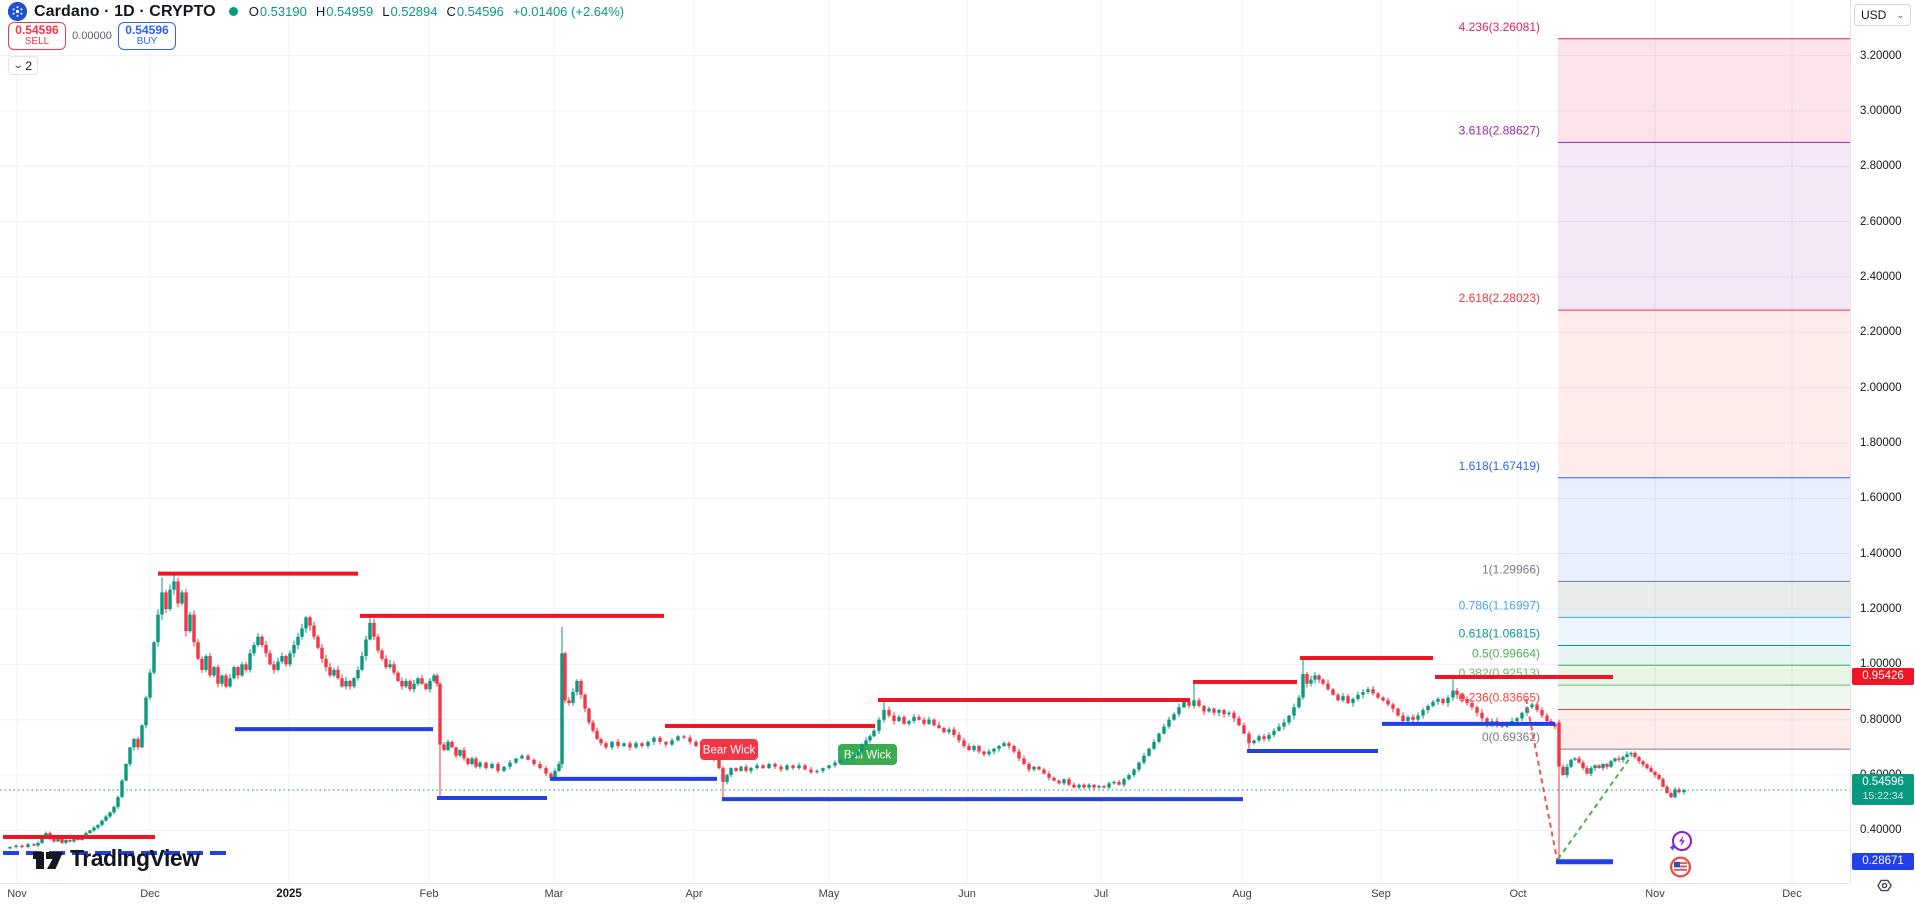  Describe the element at coordinates (135, 858) in the screenshot. I see `tradingview-logo-text: TradingView` at that location.